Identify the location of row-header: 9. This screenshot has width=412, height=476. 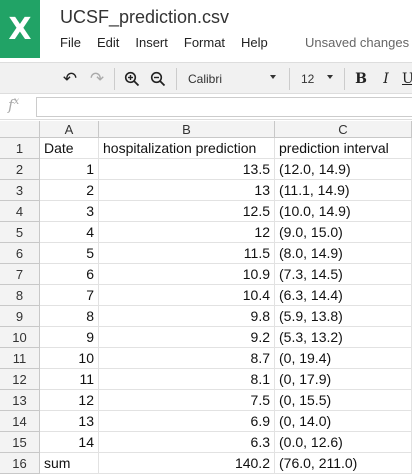
(20, 316).